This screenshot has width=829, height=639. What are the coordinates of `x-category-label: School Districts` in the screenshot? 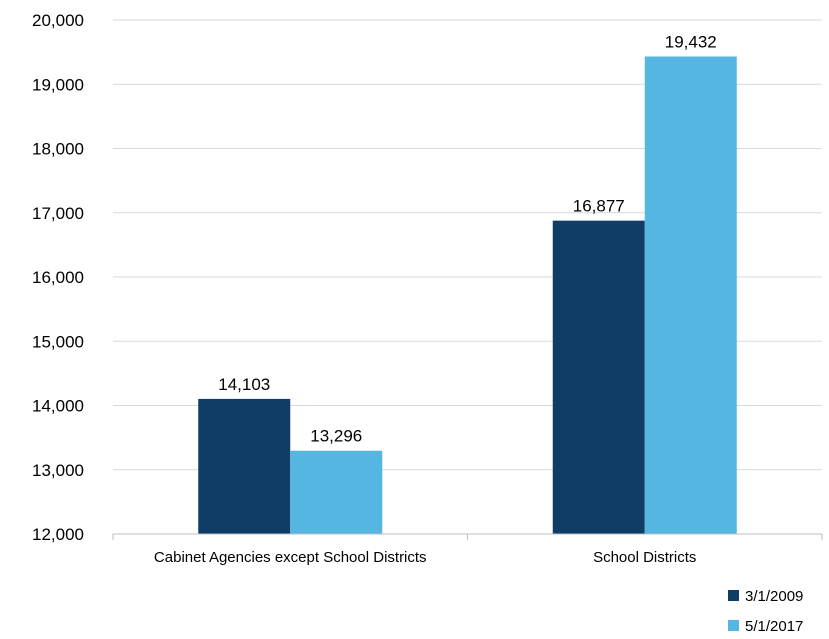 It's located at (644, 557).